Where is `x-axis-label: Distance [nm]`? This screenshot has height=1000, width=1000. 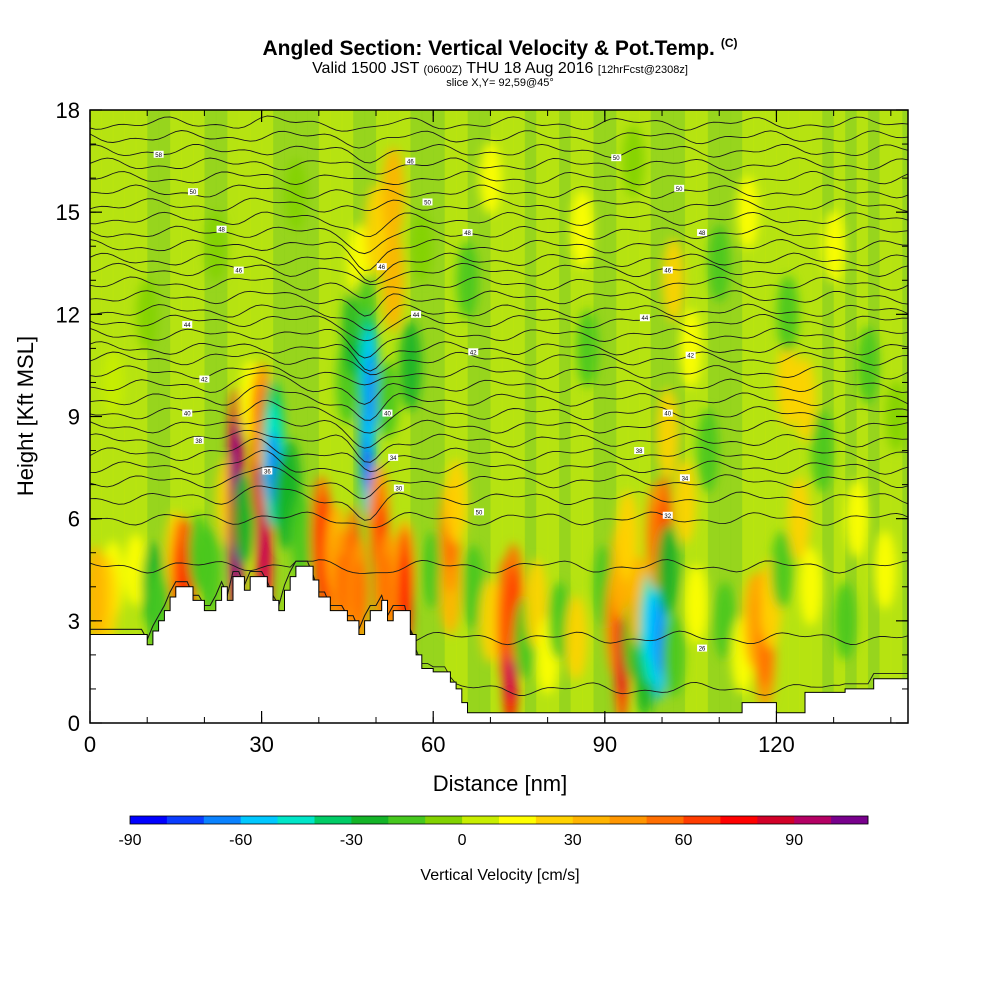
x-axis-label: Distance [nm] is located at coordinates (500, 783).